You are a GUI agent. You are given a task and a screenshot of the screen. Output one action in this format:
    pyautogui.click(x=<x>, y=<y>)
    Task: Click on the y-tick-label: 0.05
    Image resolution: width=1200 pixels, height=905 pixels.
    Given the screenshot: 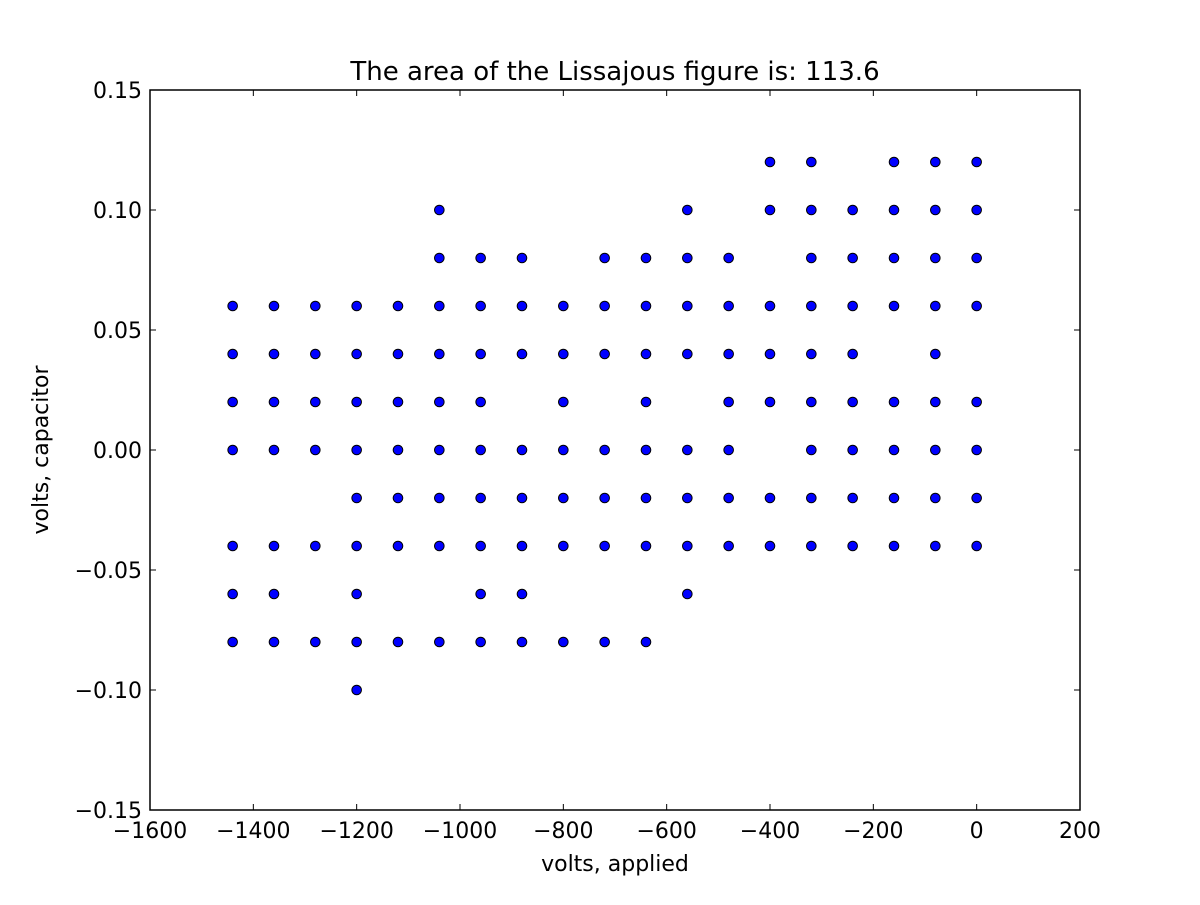 What is the action you would take?
    pyautogui.click(x=117, y=331)
    